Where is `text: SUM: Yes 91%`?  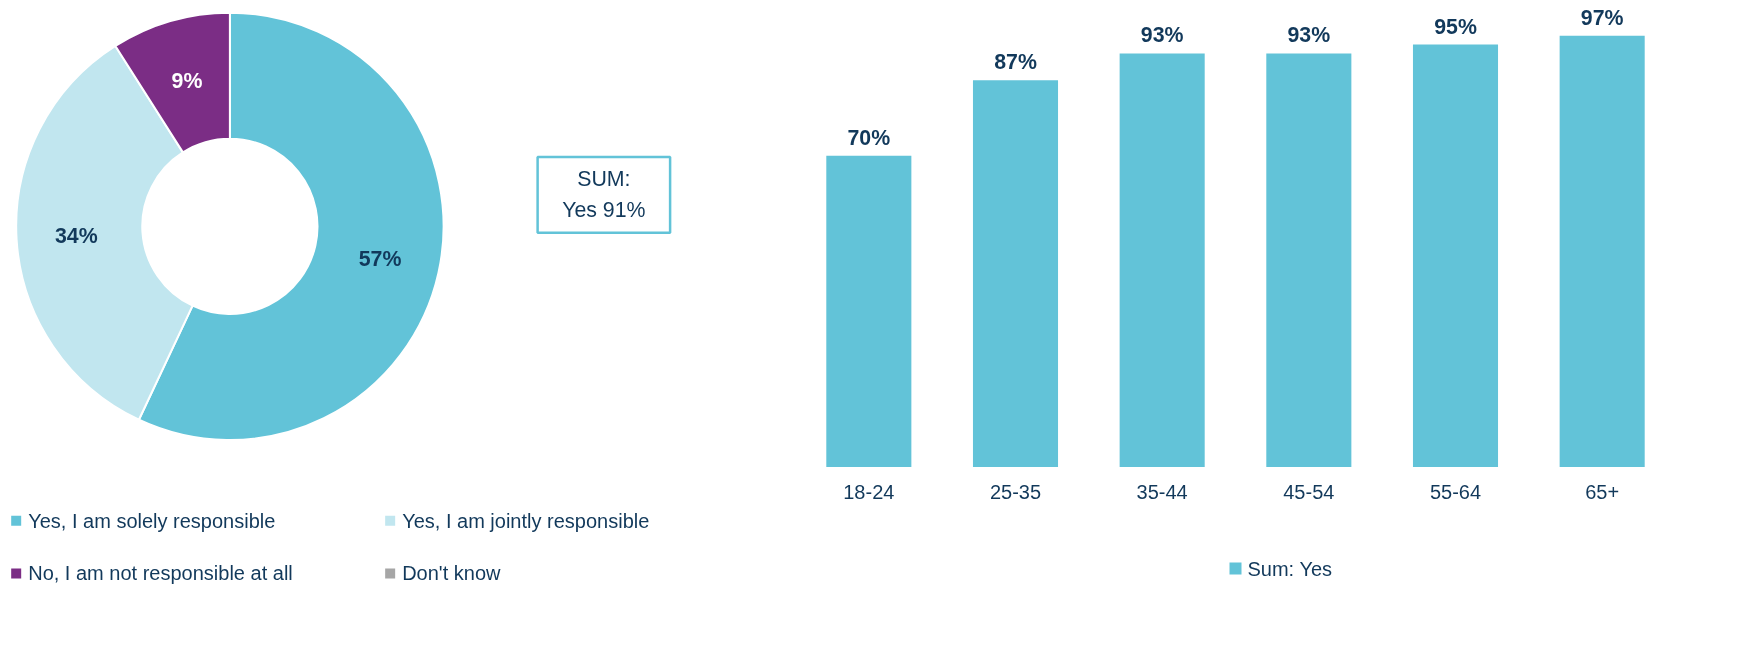 text: SUM: Yes 91% is located at coordinates (604, 195).